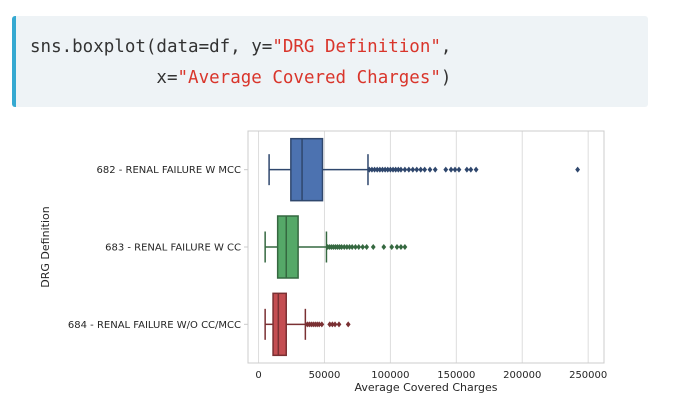 This screenshot has height=419, width=675. Describe the element at coordinates (309, 78) in the screenshot. I see `code-line2-string: "Average Covered Charges"` at that location.